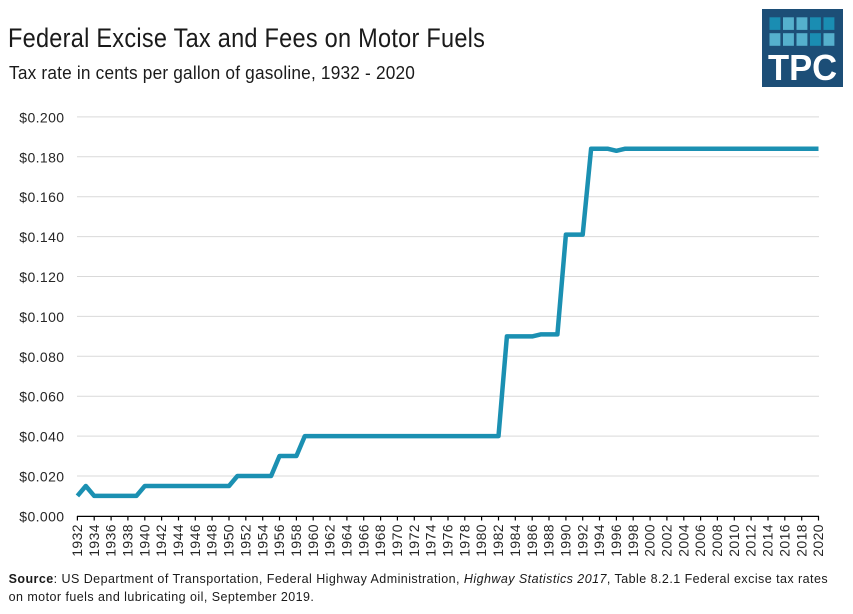 The image size is (853, 614). What do you see at coordinates (566, 540) in the screenshot?
I see `svg-text: 1990` at bounding box center [566, 540].